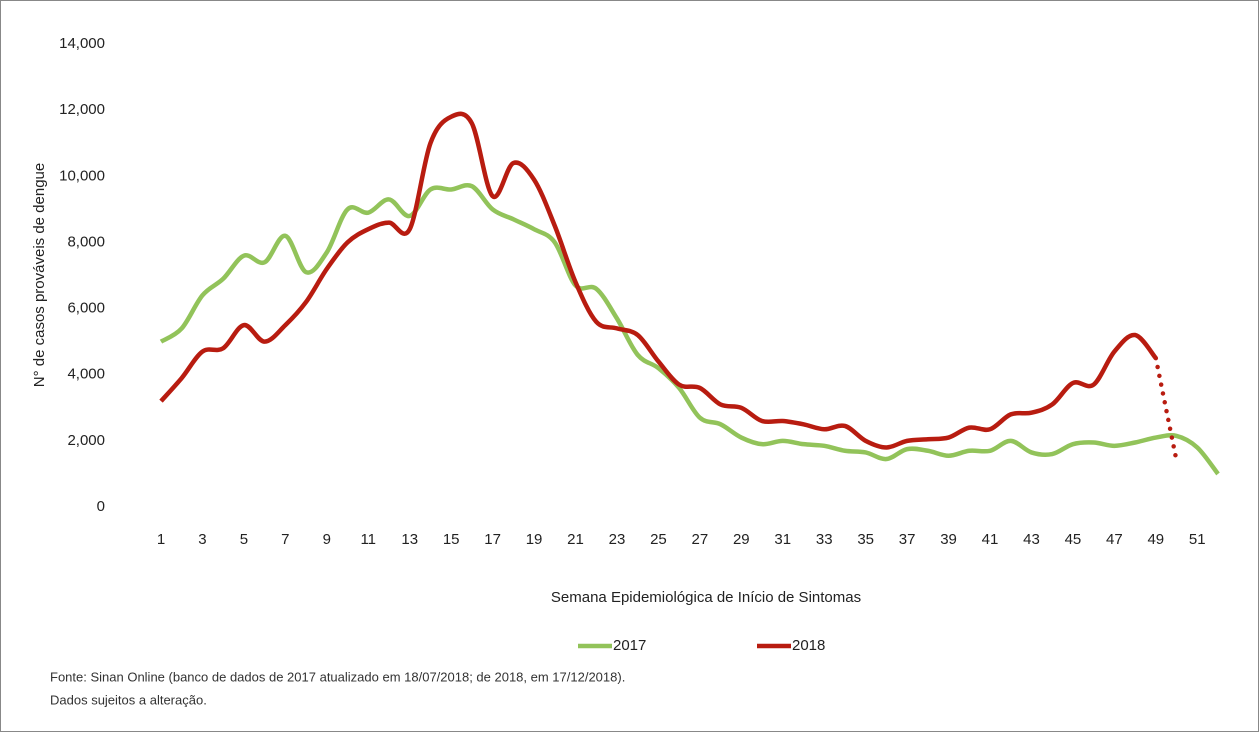 This screenshot has width=1260, height=733. Describe the element at coordinates (575, 539) in the screenshot. I see `x-tick-label: 21` at that location.